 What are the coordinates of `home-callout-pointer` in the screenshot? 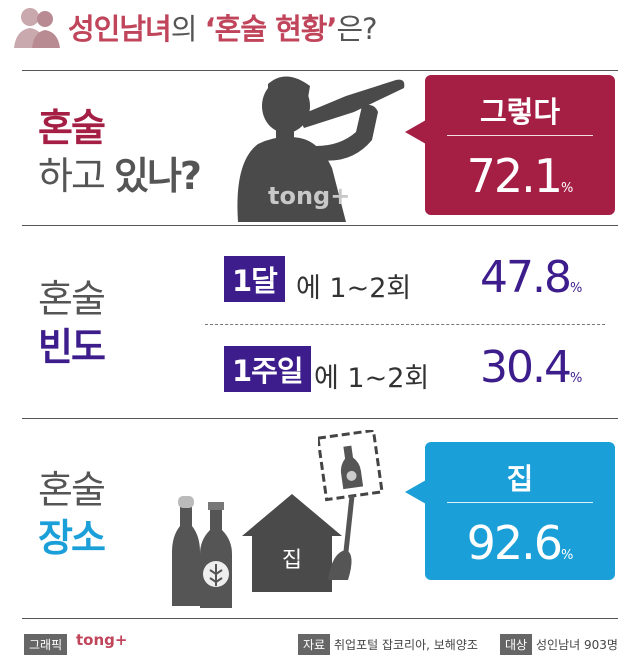 It's located at (415, 492).